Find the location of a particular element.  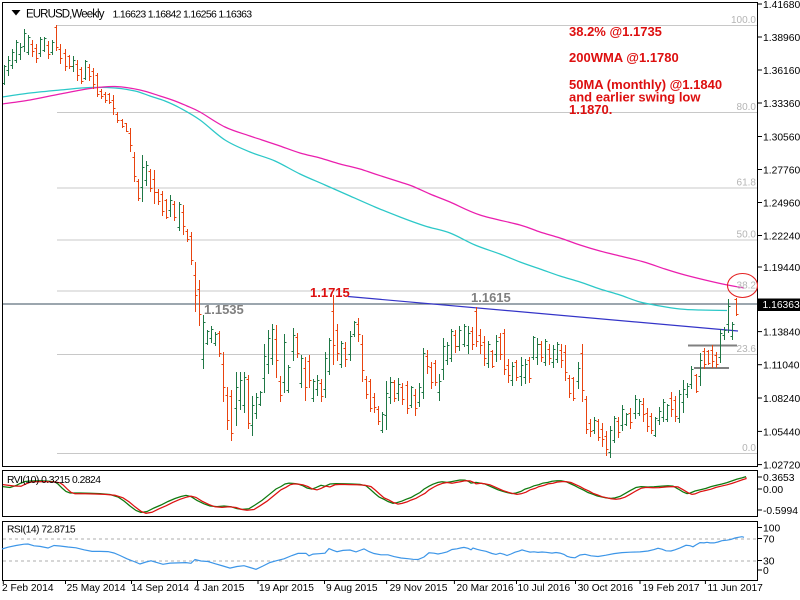

svg-text: 61.8 is located at coordinates (747, 183).